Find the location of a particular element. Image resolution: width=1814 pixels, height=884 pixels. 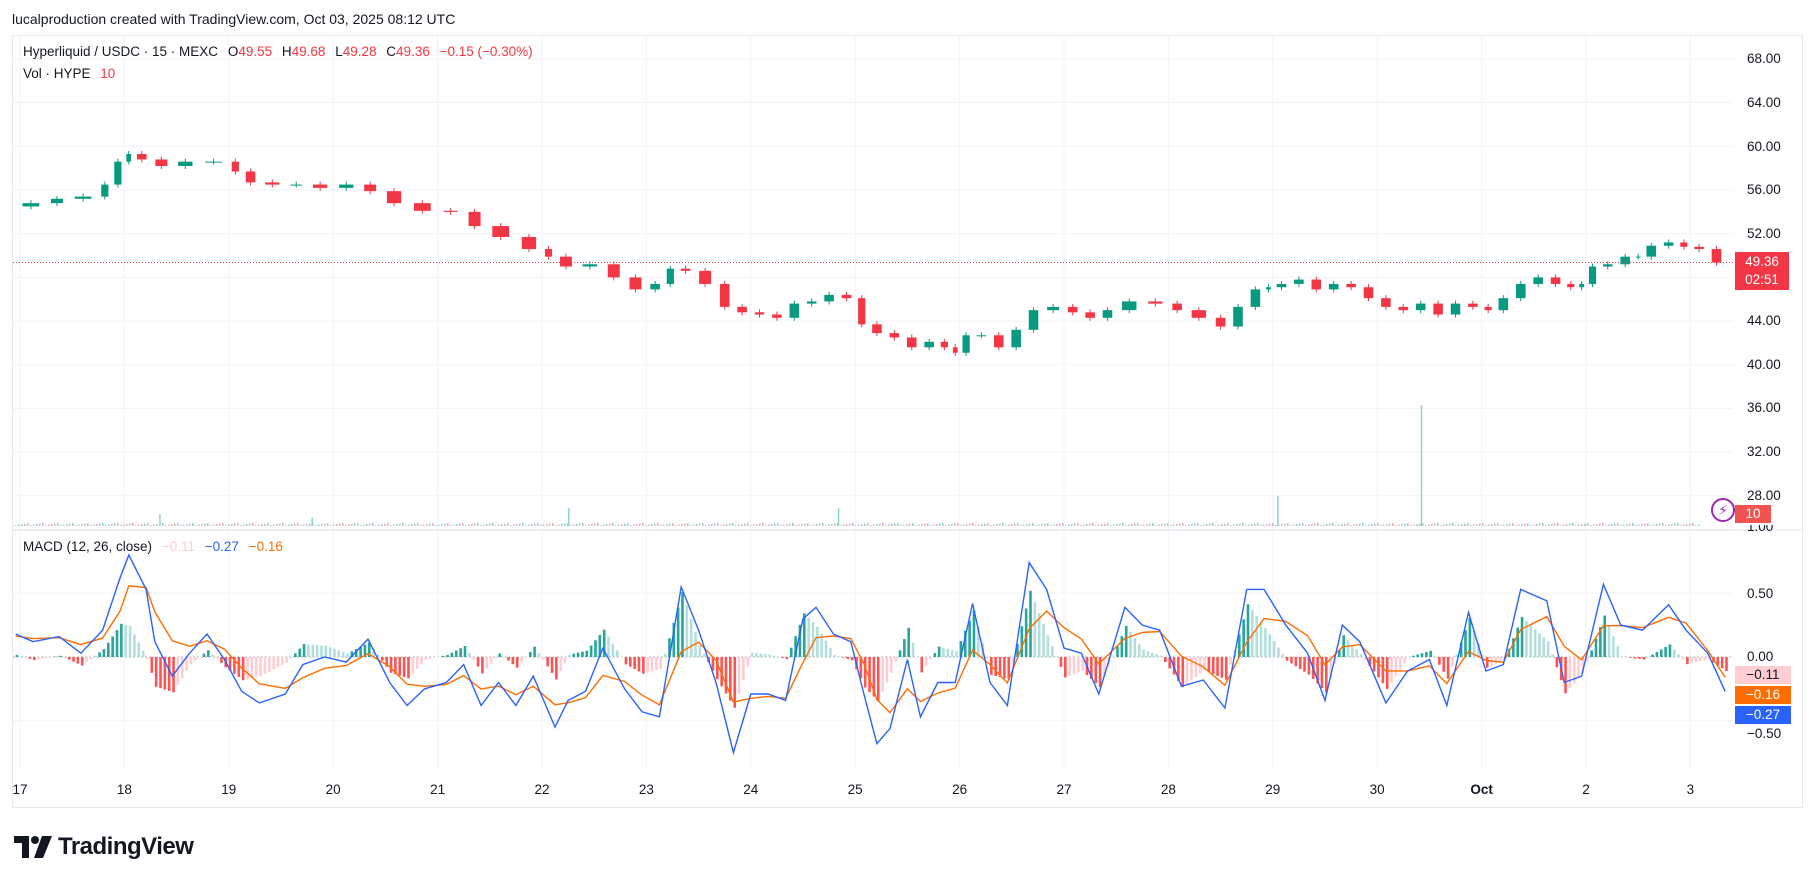

low-value: 49.28 is located at coordinates (359, 51).